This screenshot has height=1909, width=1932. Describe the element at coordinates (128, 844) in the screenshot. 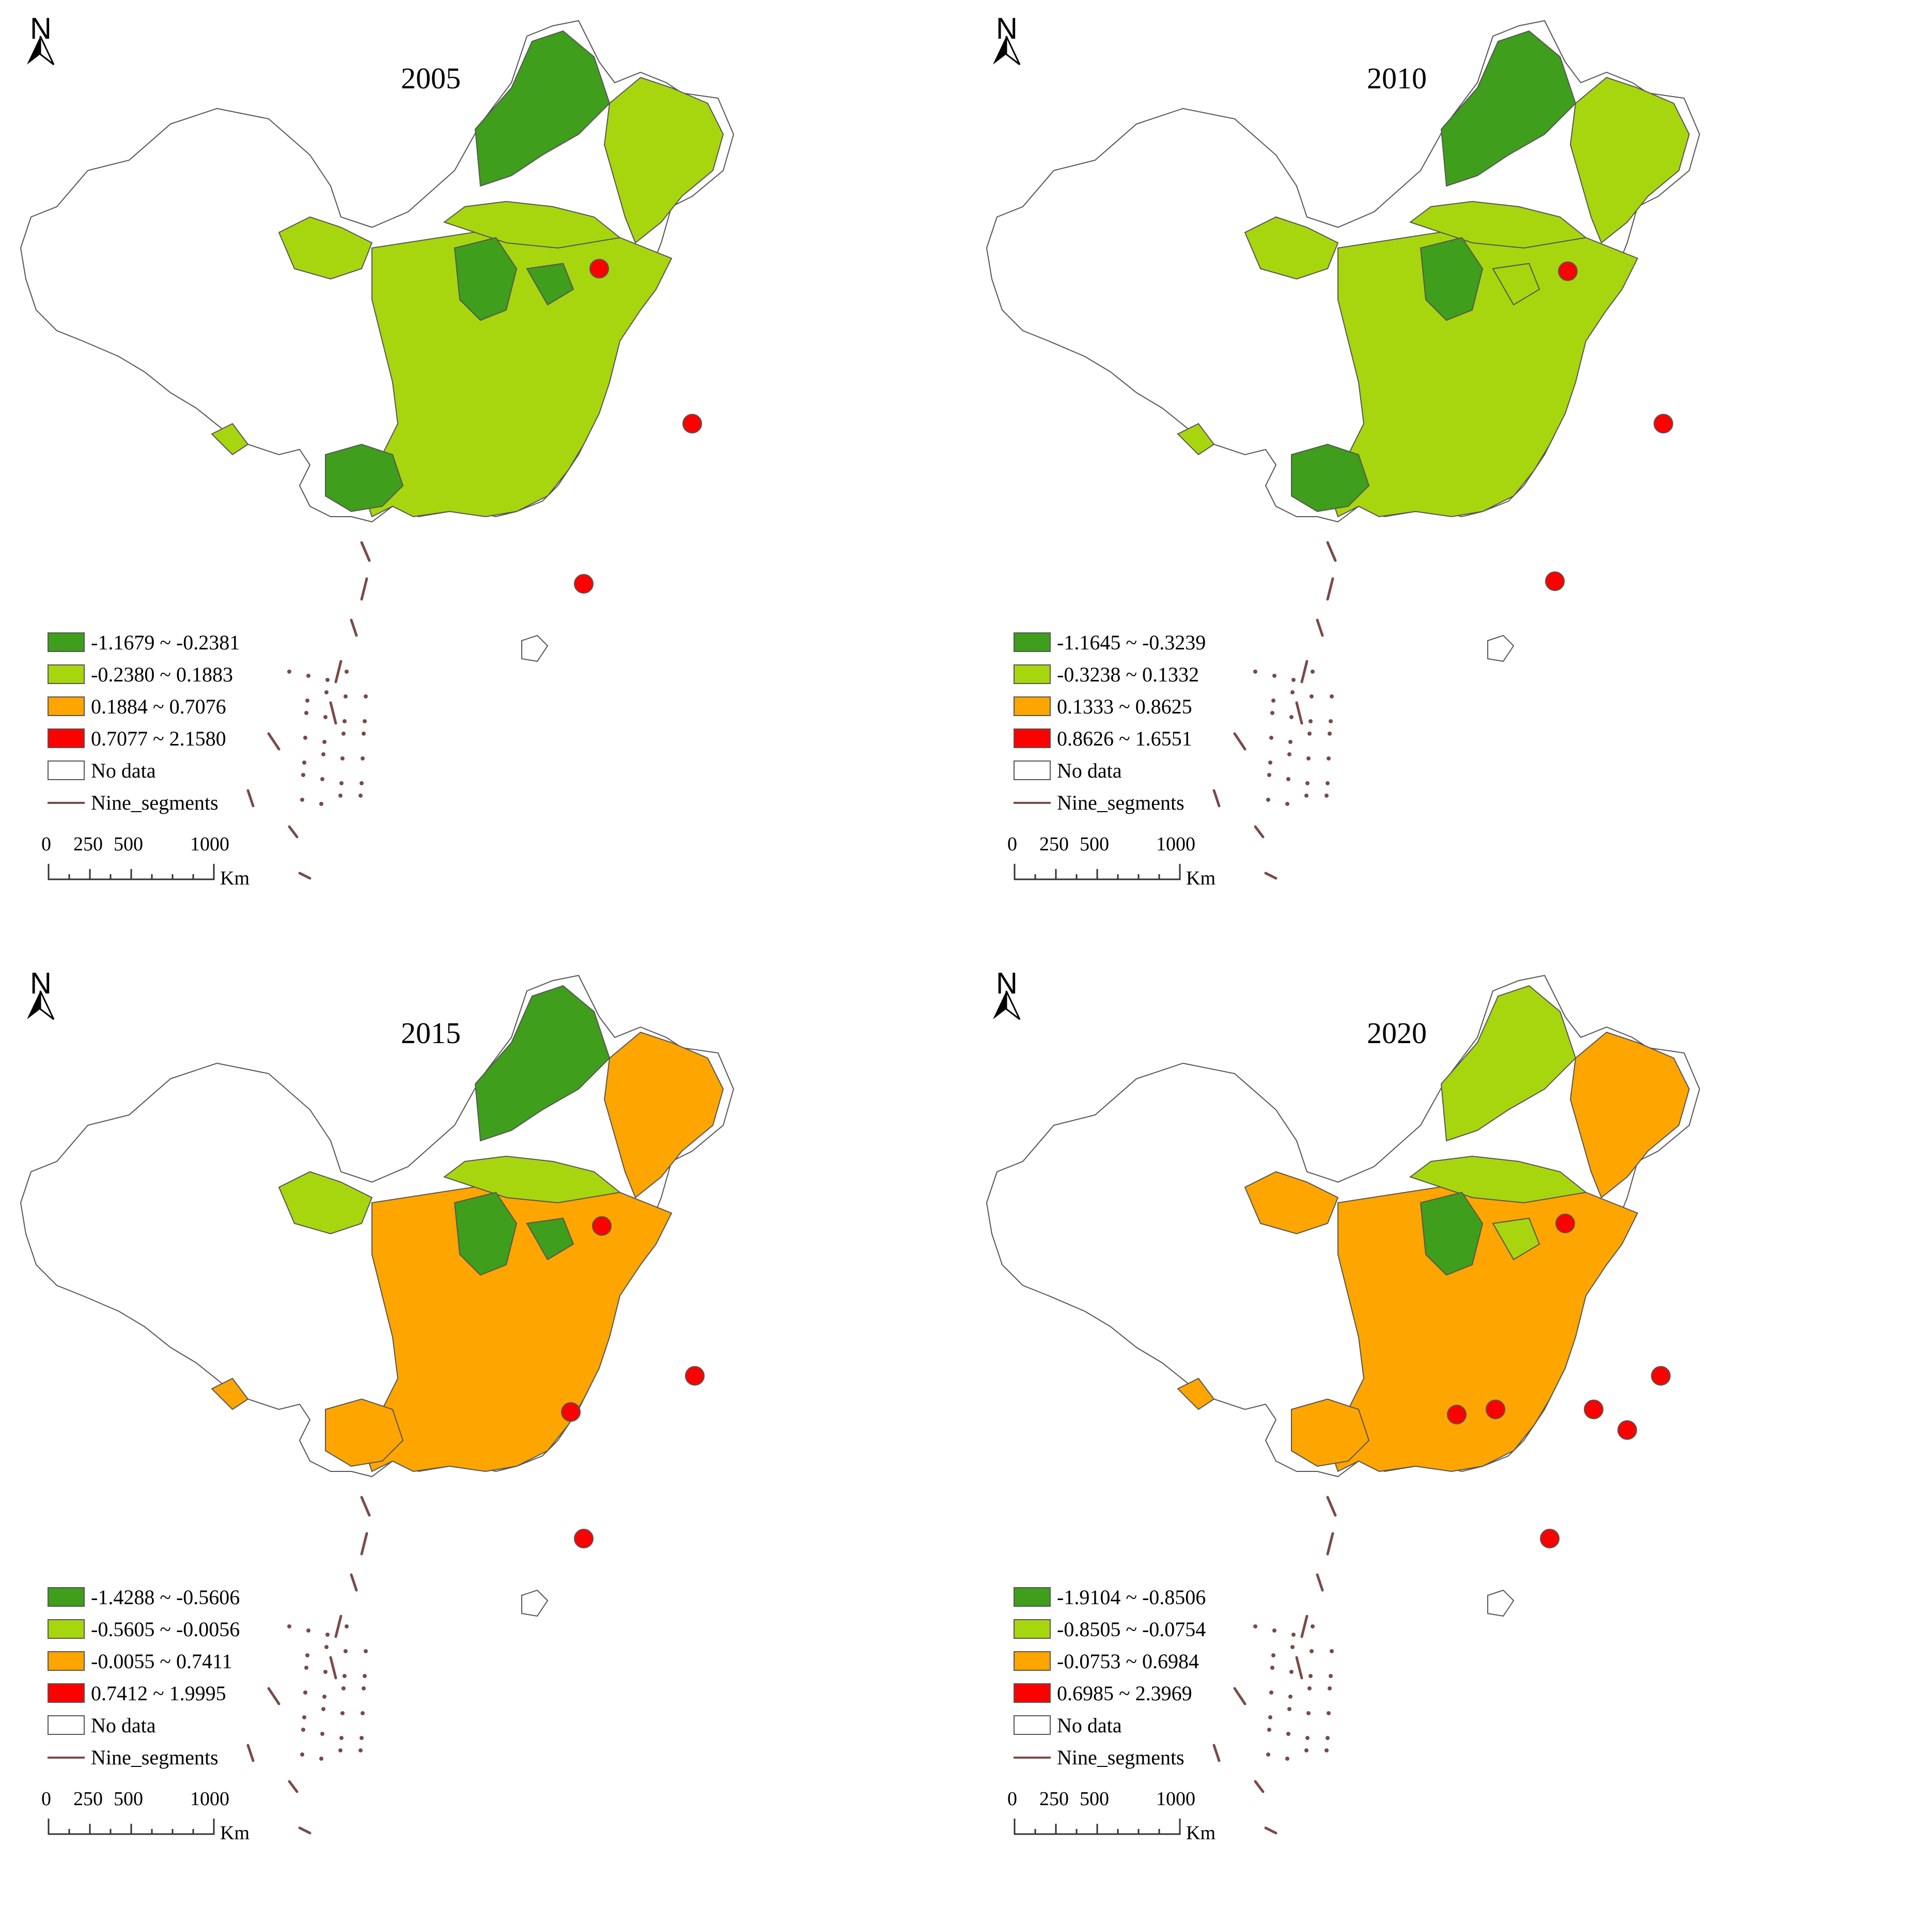

I see `scale-tick-label: 500` at that location.